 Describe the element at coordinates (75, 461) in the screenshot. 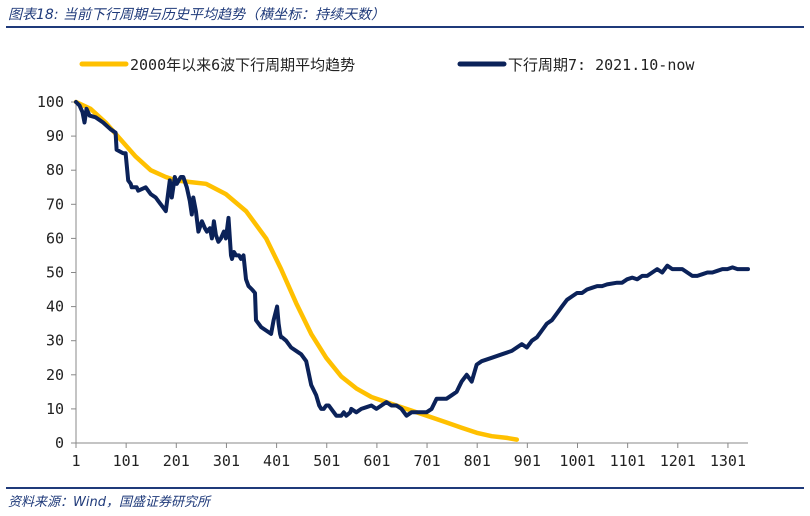

I see `x-tick-label: 1` at that location.